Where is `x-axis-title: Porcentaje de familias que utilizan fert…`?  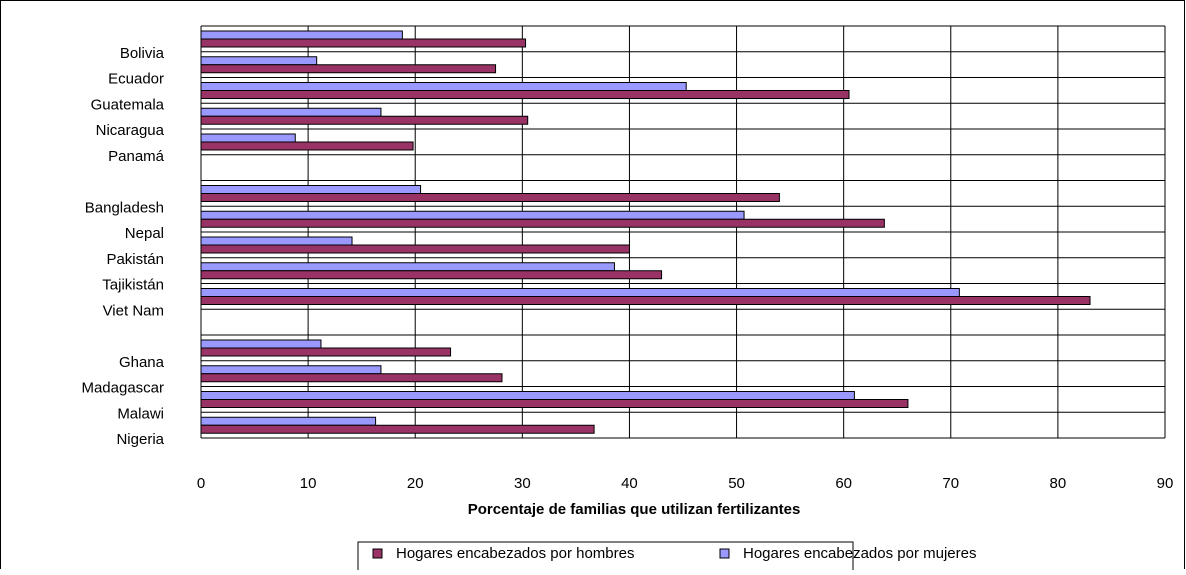
x-axis-title: Porcentaje de familias que utilizan fert… is located at coordinates (634, 509).